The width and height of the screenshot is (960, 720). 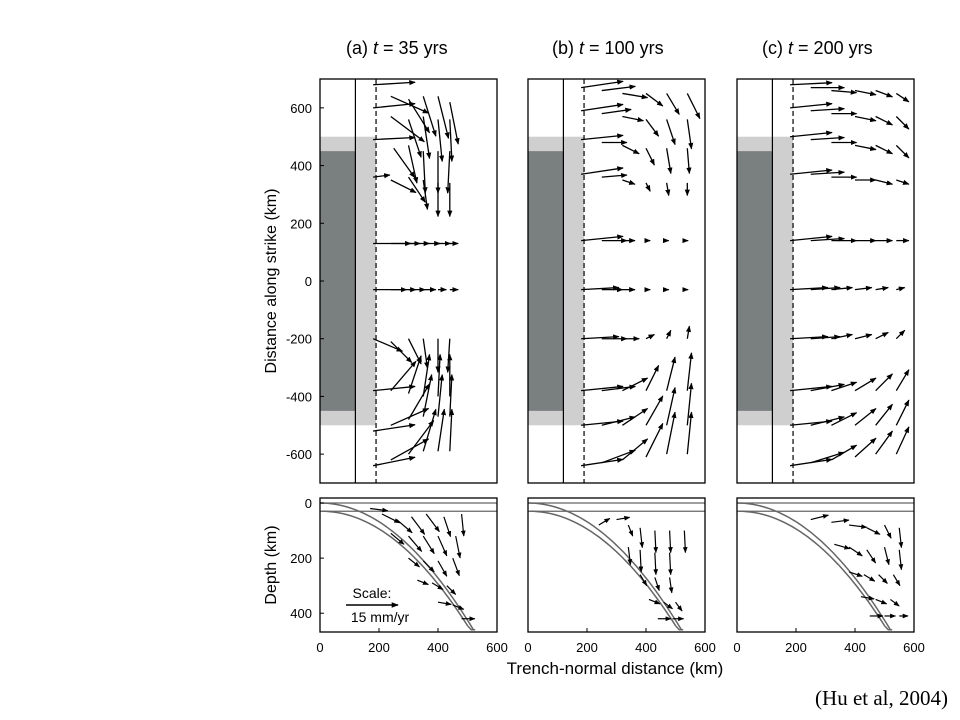 What do you see at coordinates (308, 281) in the screenshot?
I see `y-tick-label: 0` at bounding box center [308, 281].